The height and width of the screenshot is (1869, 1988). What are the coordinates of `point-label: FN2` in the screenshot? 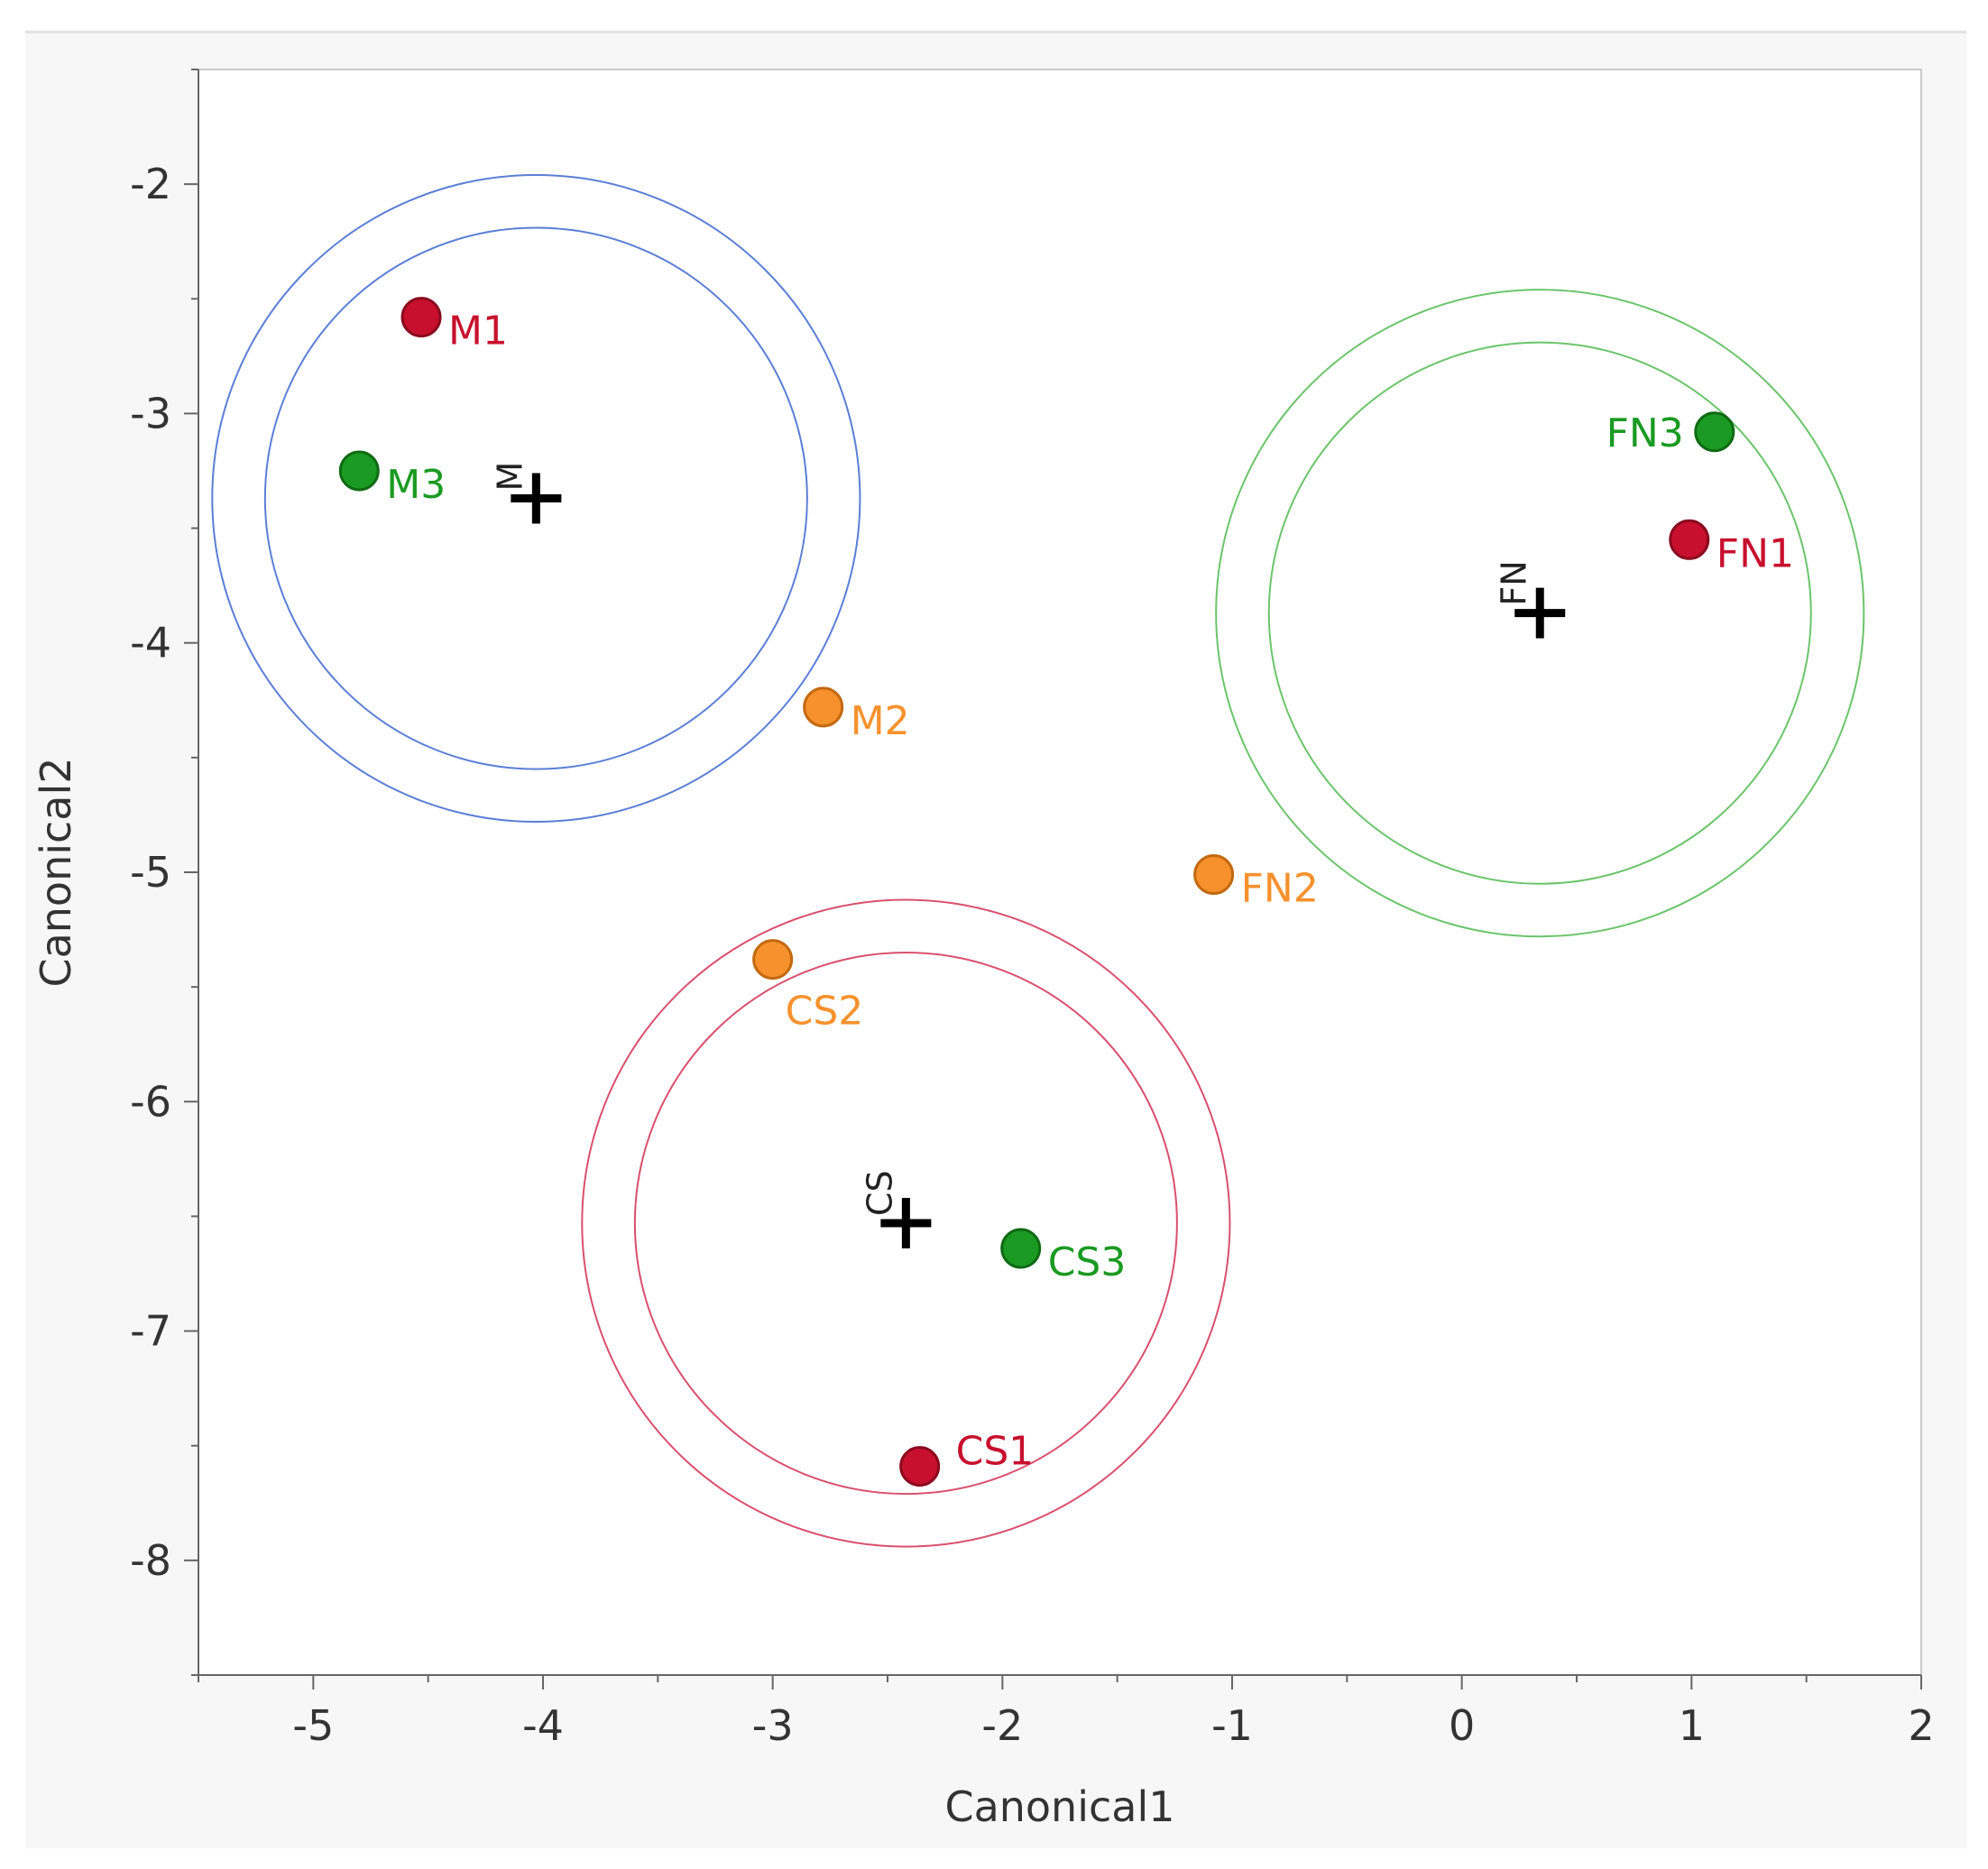 It's located at (1280, 889).